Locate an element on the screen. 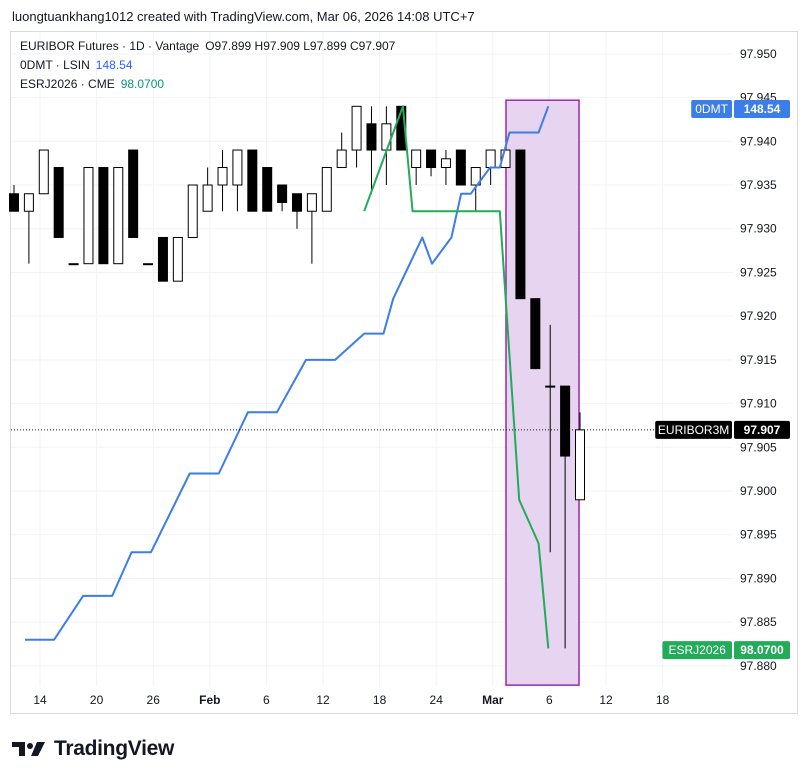 The width and height of the screenshot is (811, 781). badge-symbol: EURIBOR3M is located at coordinates (693, 430).